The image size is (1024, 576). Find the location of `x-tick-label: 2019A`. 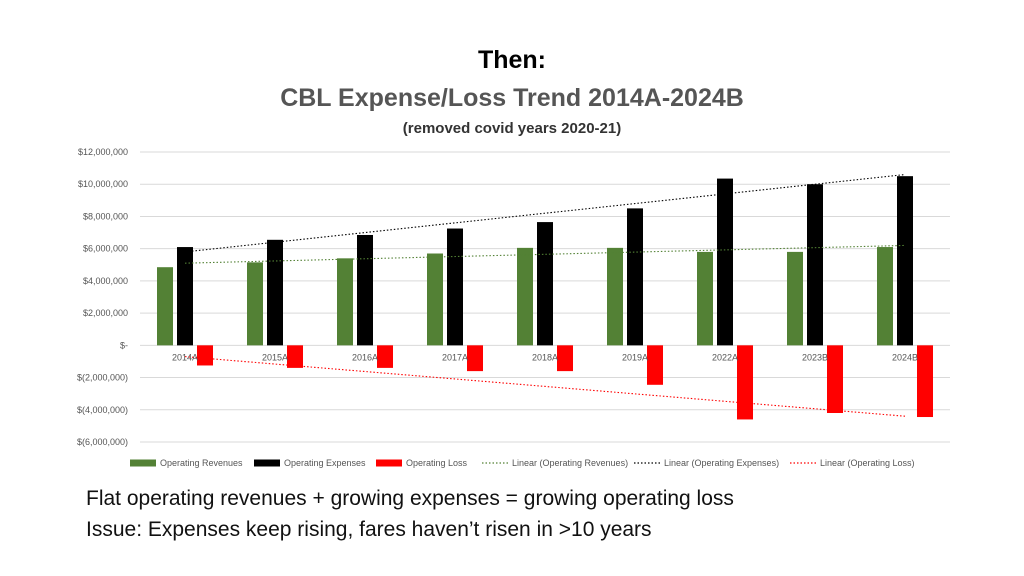

x-tick-label: 2019A is located at coordinates (635, 357).